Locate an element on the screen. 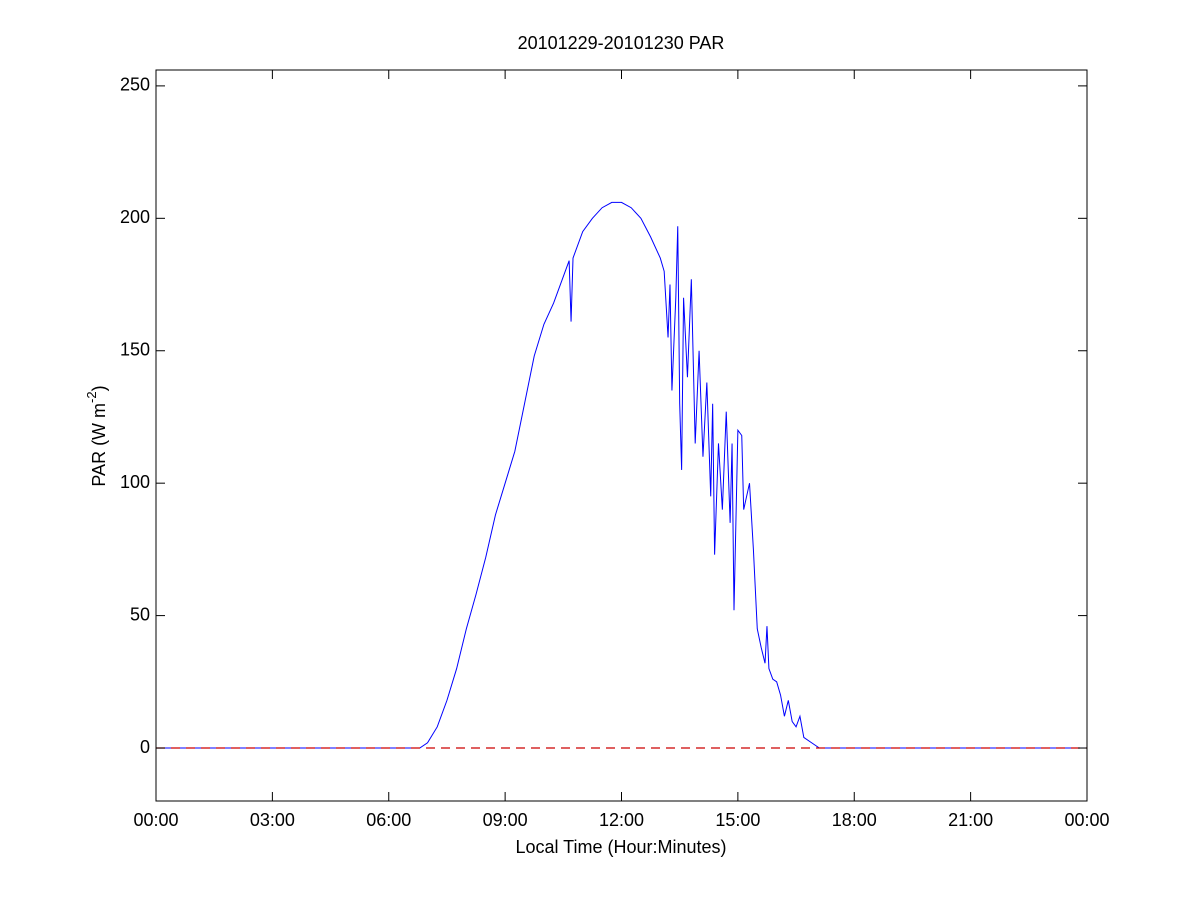 The width and height of the screenshot is (1201, 901). x-tick-label: 06:00 is located at coordinates (388, 820).